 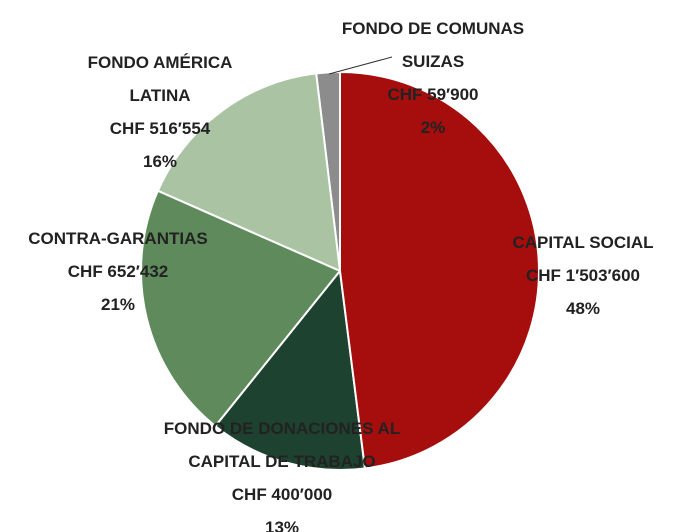 I want to click on category-label: CONTRA-GARANTIAS, so click(x=118, y=238).